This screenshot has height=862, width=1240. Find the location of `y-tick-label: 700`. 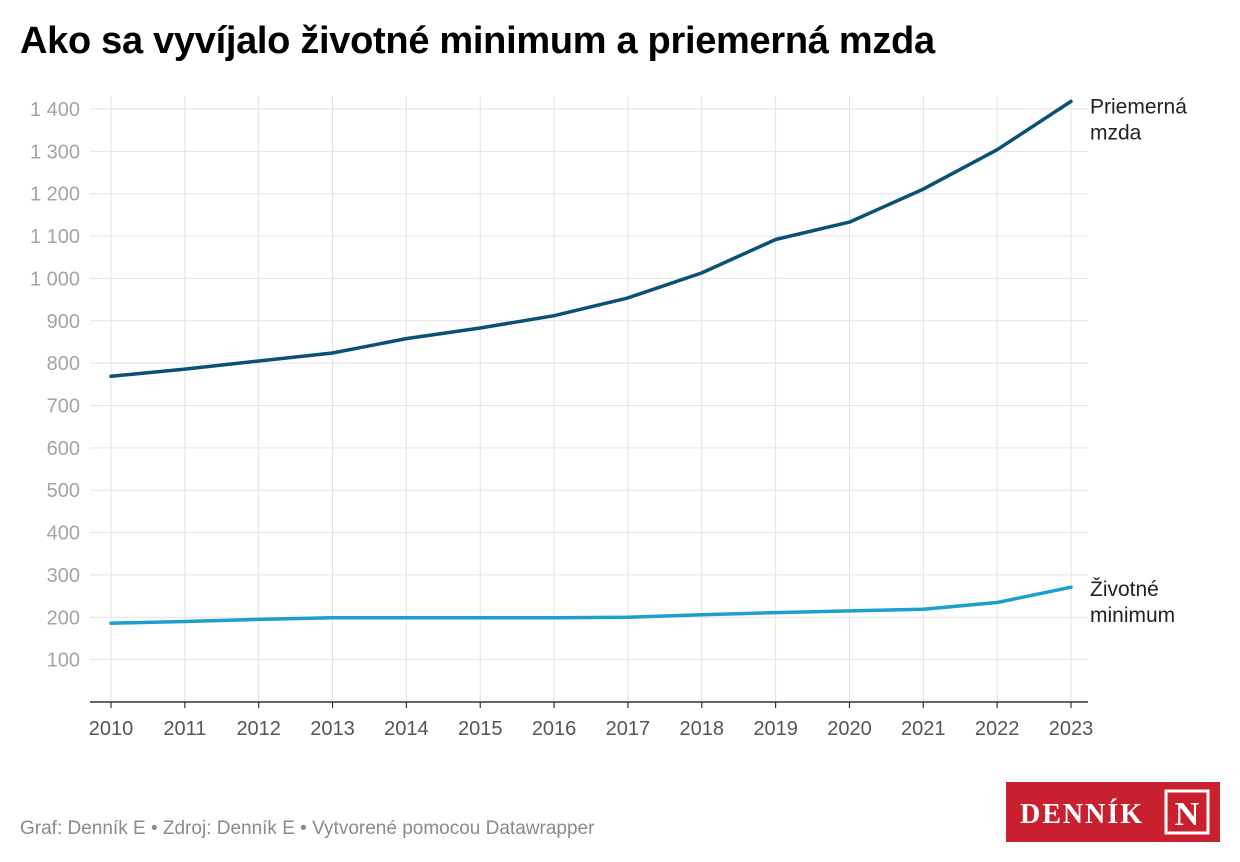

y-tick-label: 700 is located at coordinates (63, 407).